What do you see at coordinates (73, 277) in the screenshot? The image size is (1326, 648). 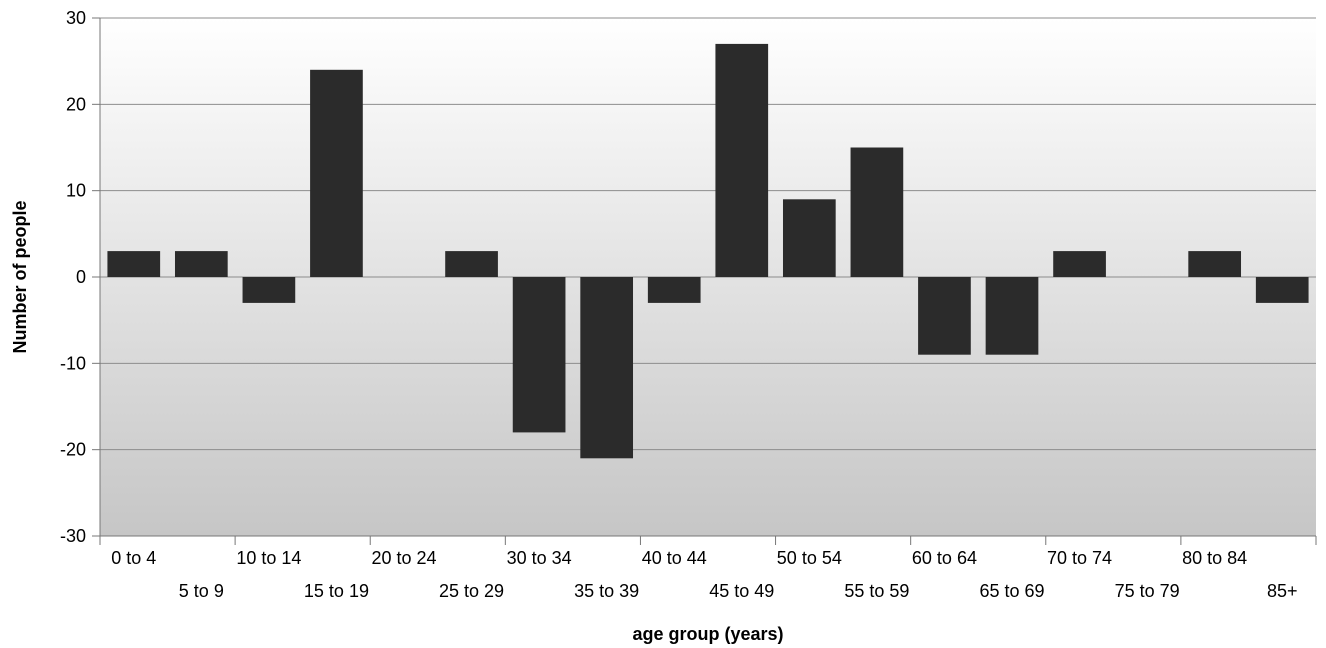 I see `y-tick-labels: -30 -20 -10 0 10 20 30` at bounding box center [73, 277].